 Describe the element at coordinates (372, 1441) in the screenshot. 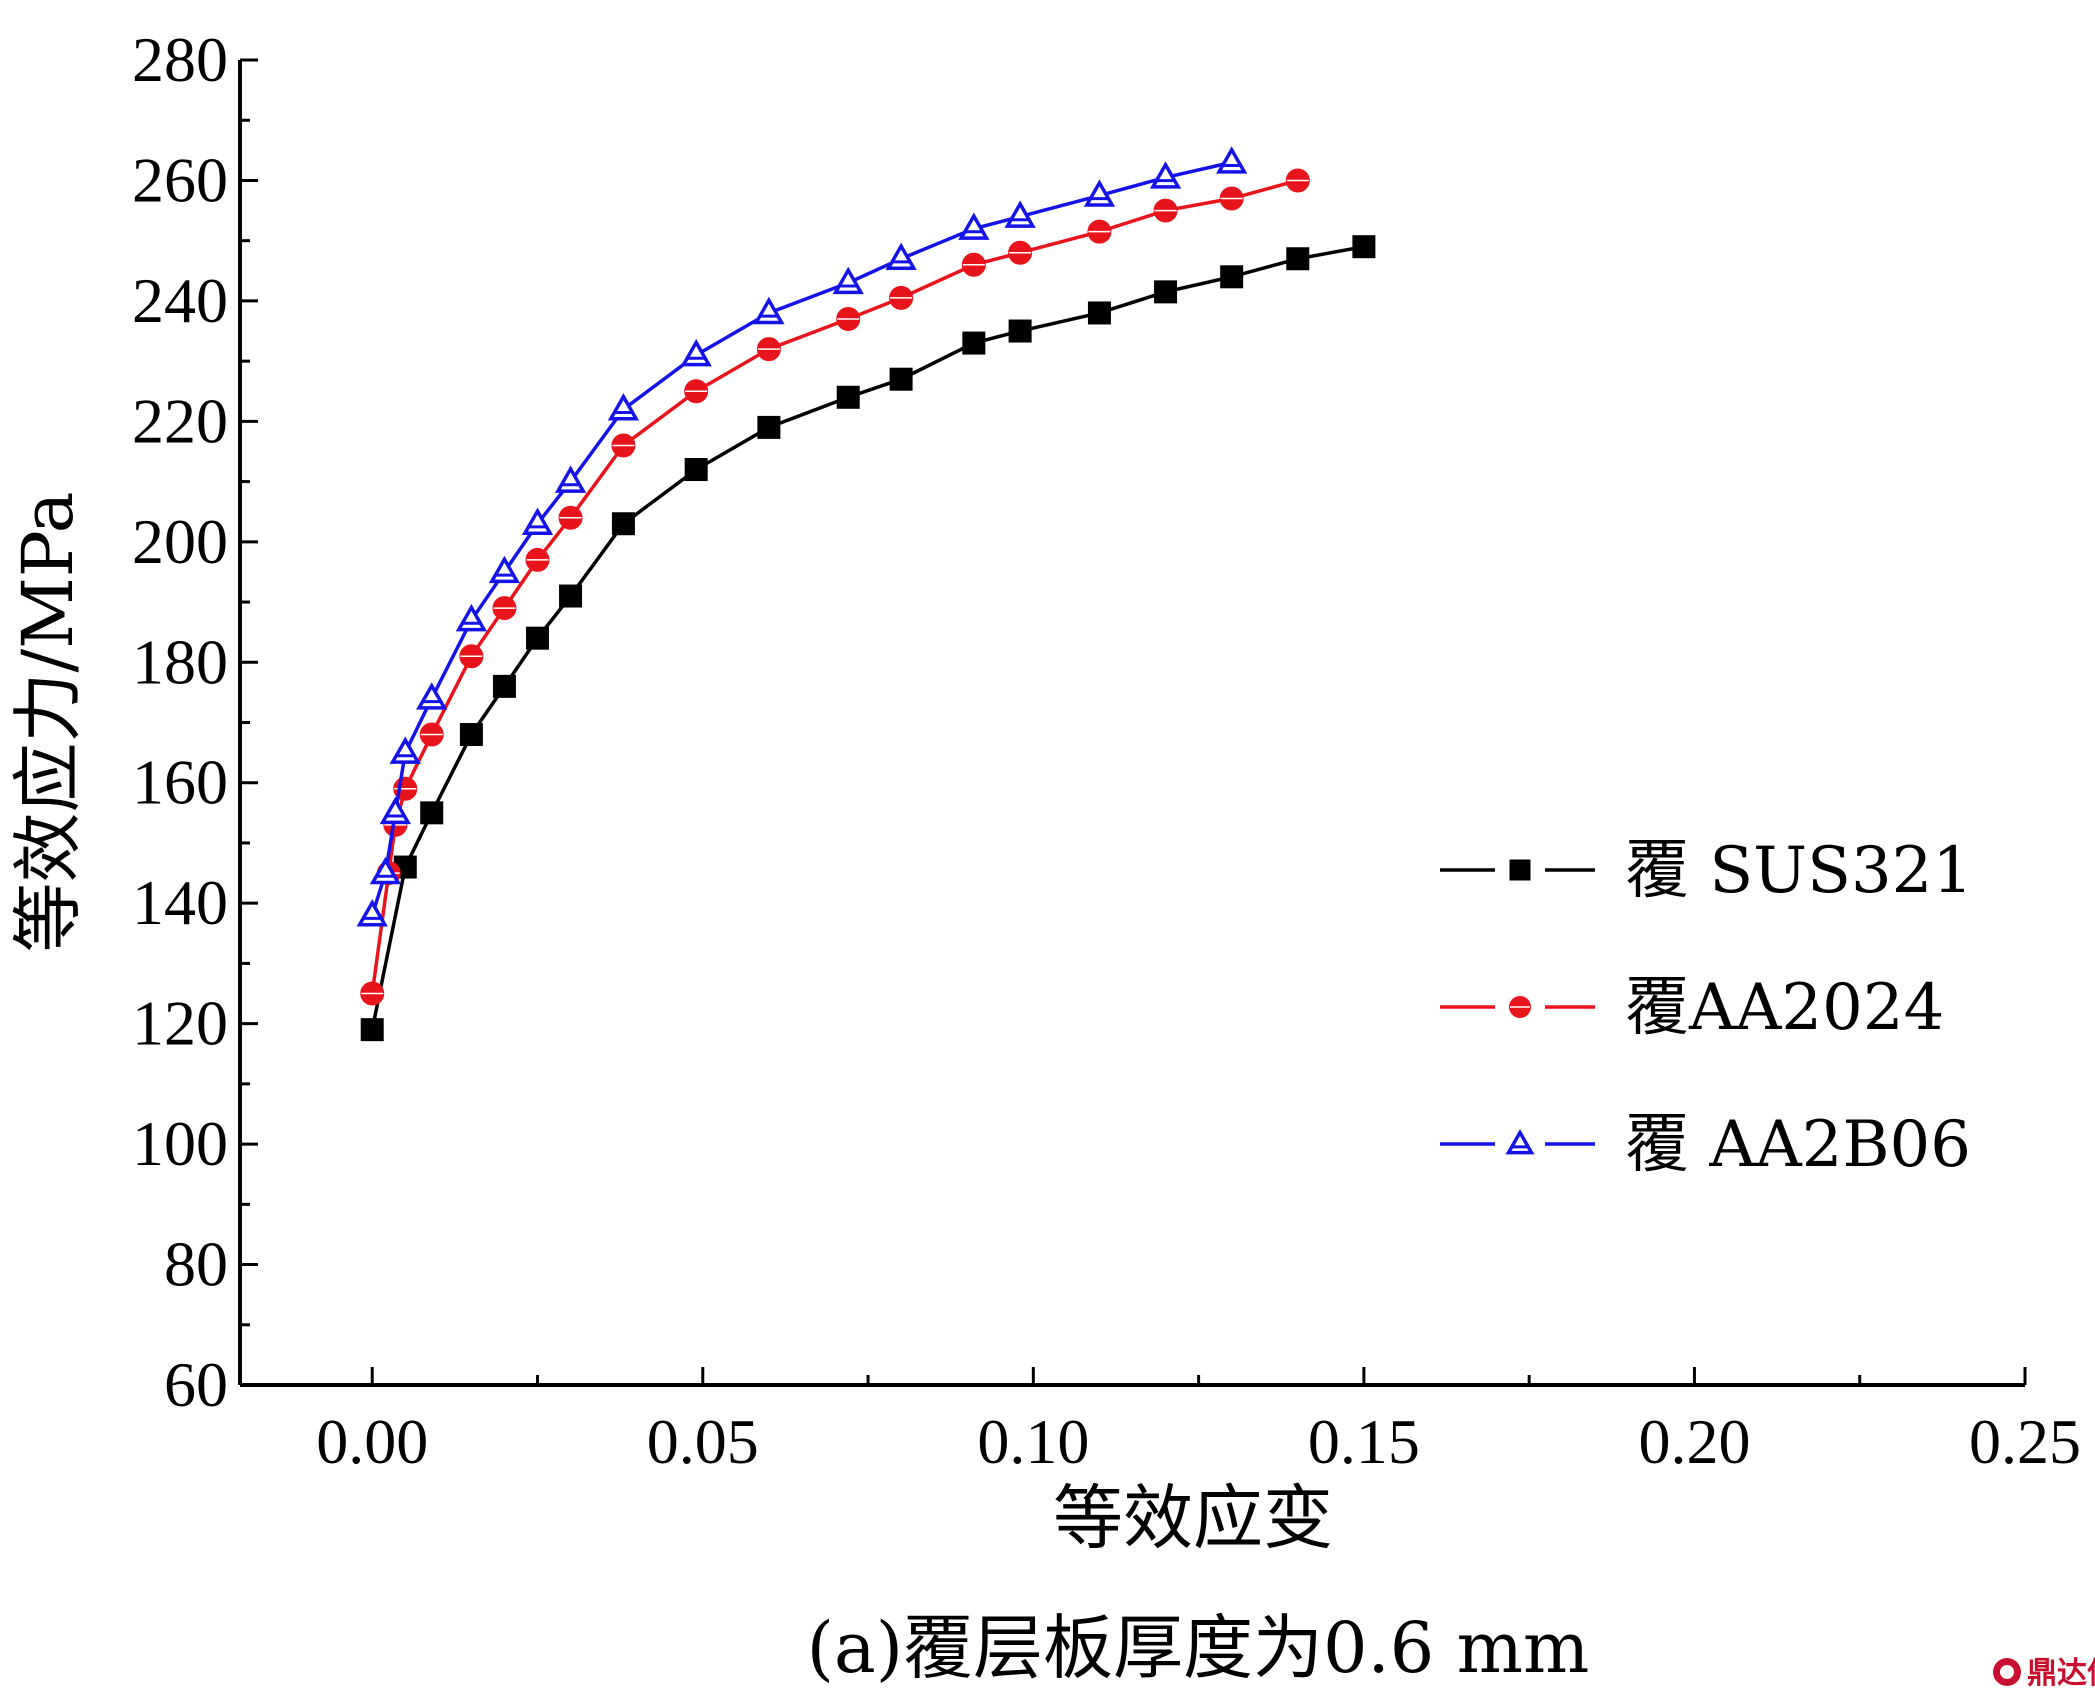

I see `x-tick-label: 0.00` at that location.